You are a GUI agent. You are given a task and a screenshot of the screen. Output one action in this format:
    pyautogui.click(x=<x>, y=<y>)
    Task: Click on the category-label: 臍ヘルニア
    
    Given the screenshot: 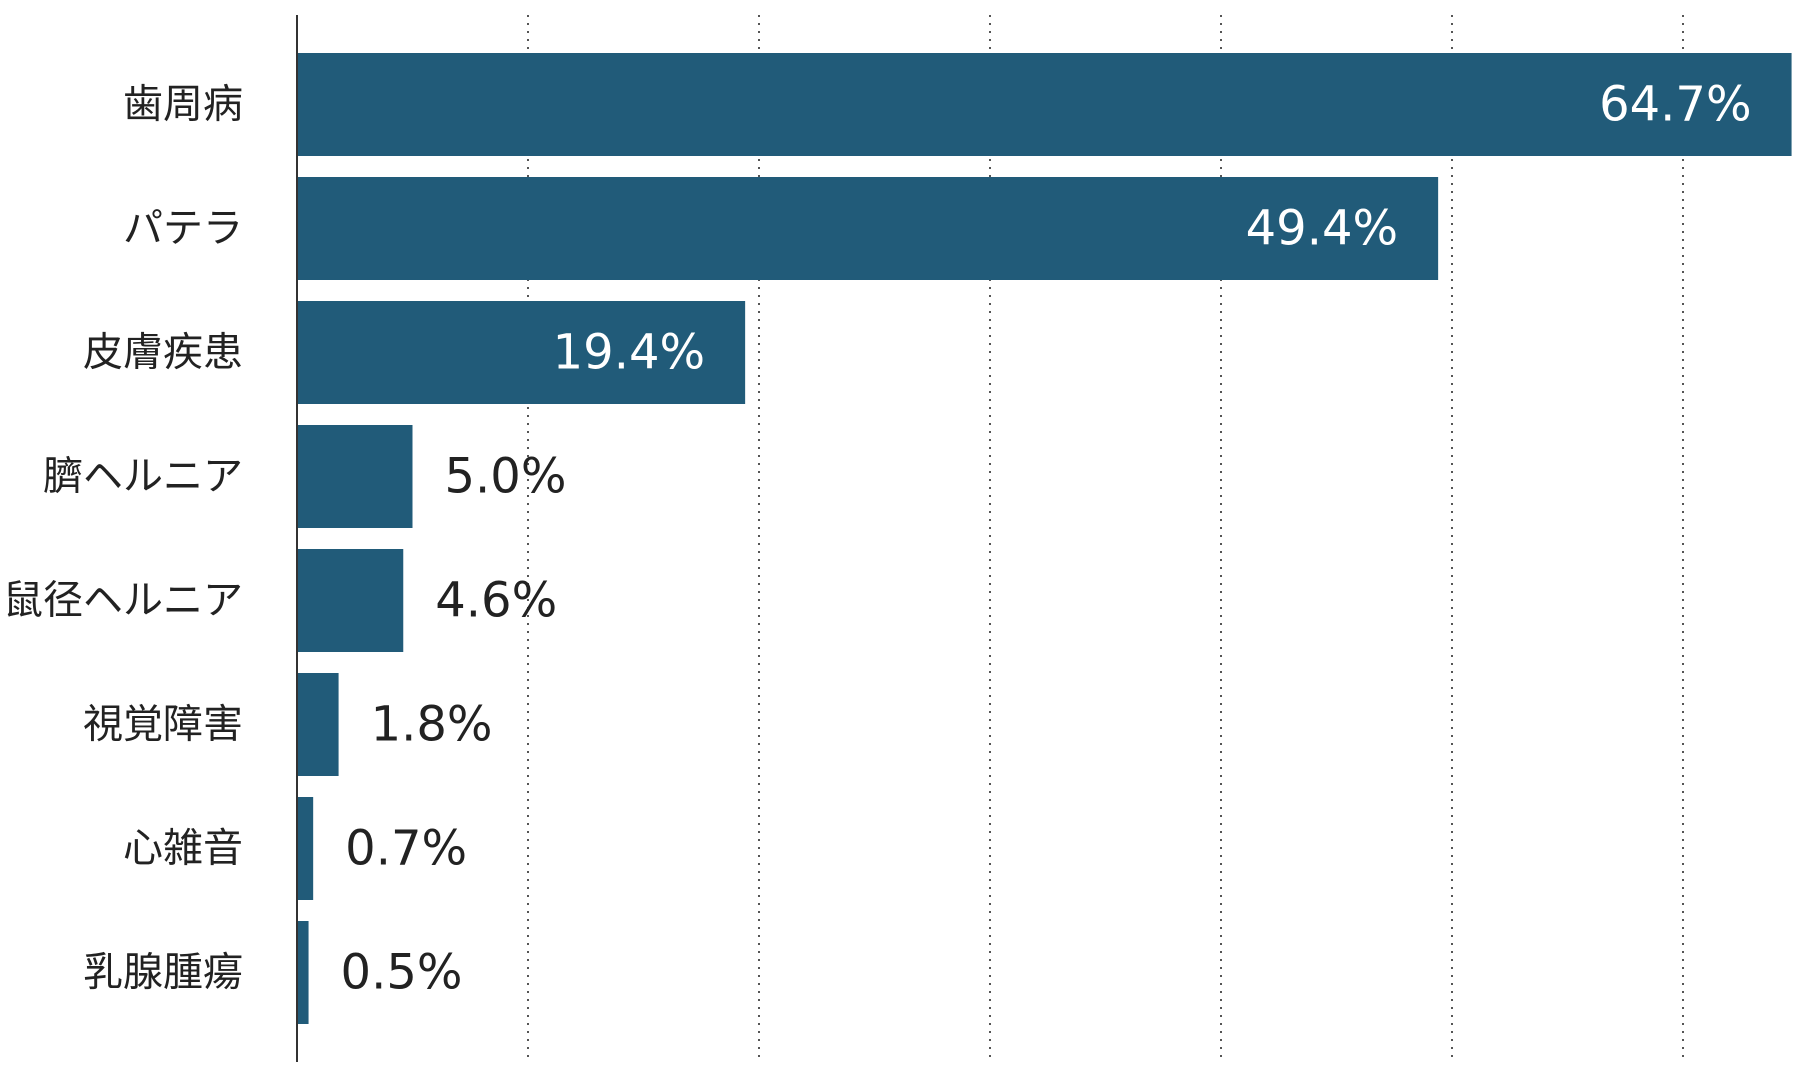 What is the action you would take?
    pyautogui.click(x=143, y=477)
    